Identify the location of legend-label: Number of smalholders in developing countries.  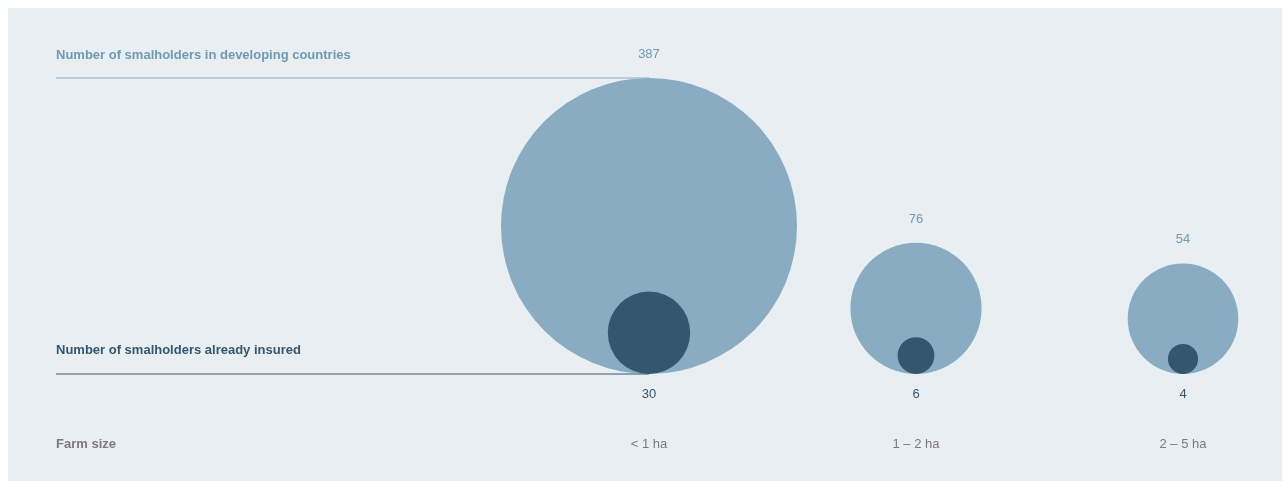
(203, 54).